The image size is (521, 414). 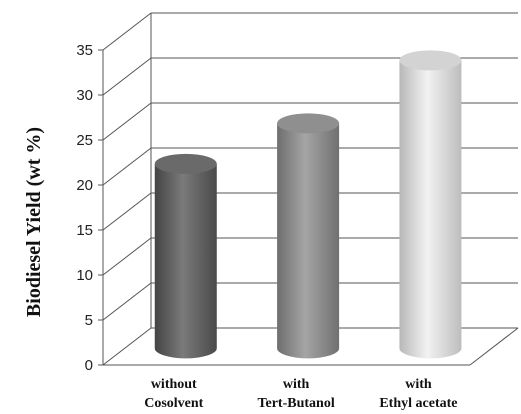 What do you see at coordinates (174, 384) in the screenshot?
I see `x-category-label: without` at bounding box center [174, 384].